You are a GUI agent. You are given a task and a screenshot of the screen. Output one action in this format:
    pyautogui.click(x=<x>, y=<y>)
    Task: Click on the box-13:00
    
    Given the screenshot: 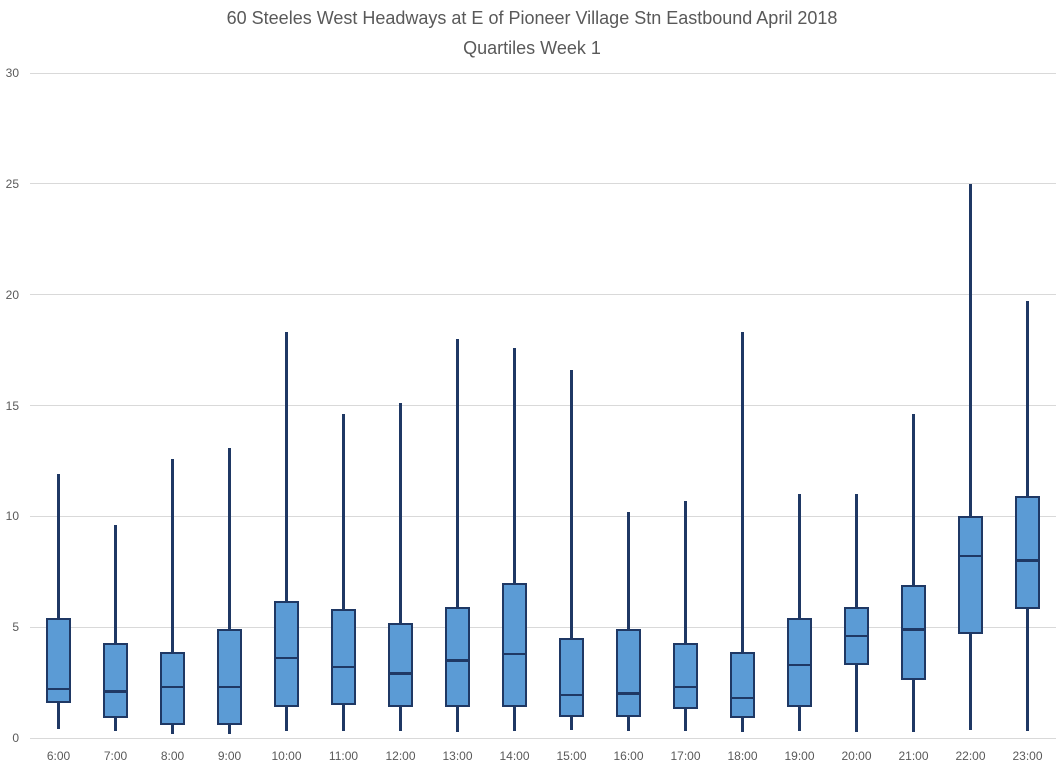 What is the action you would take?
    pyautogui.click(x=457, y=657)
    